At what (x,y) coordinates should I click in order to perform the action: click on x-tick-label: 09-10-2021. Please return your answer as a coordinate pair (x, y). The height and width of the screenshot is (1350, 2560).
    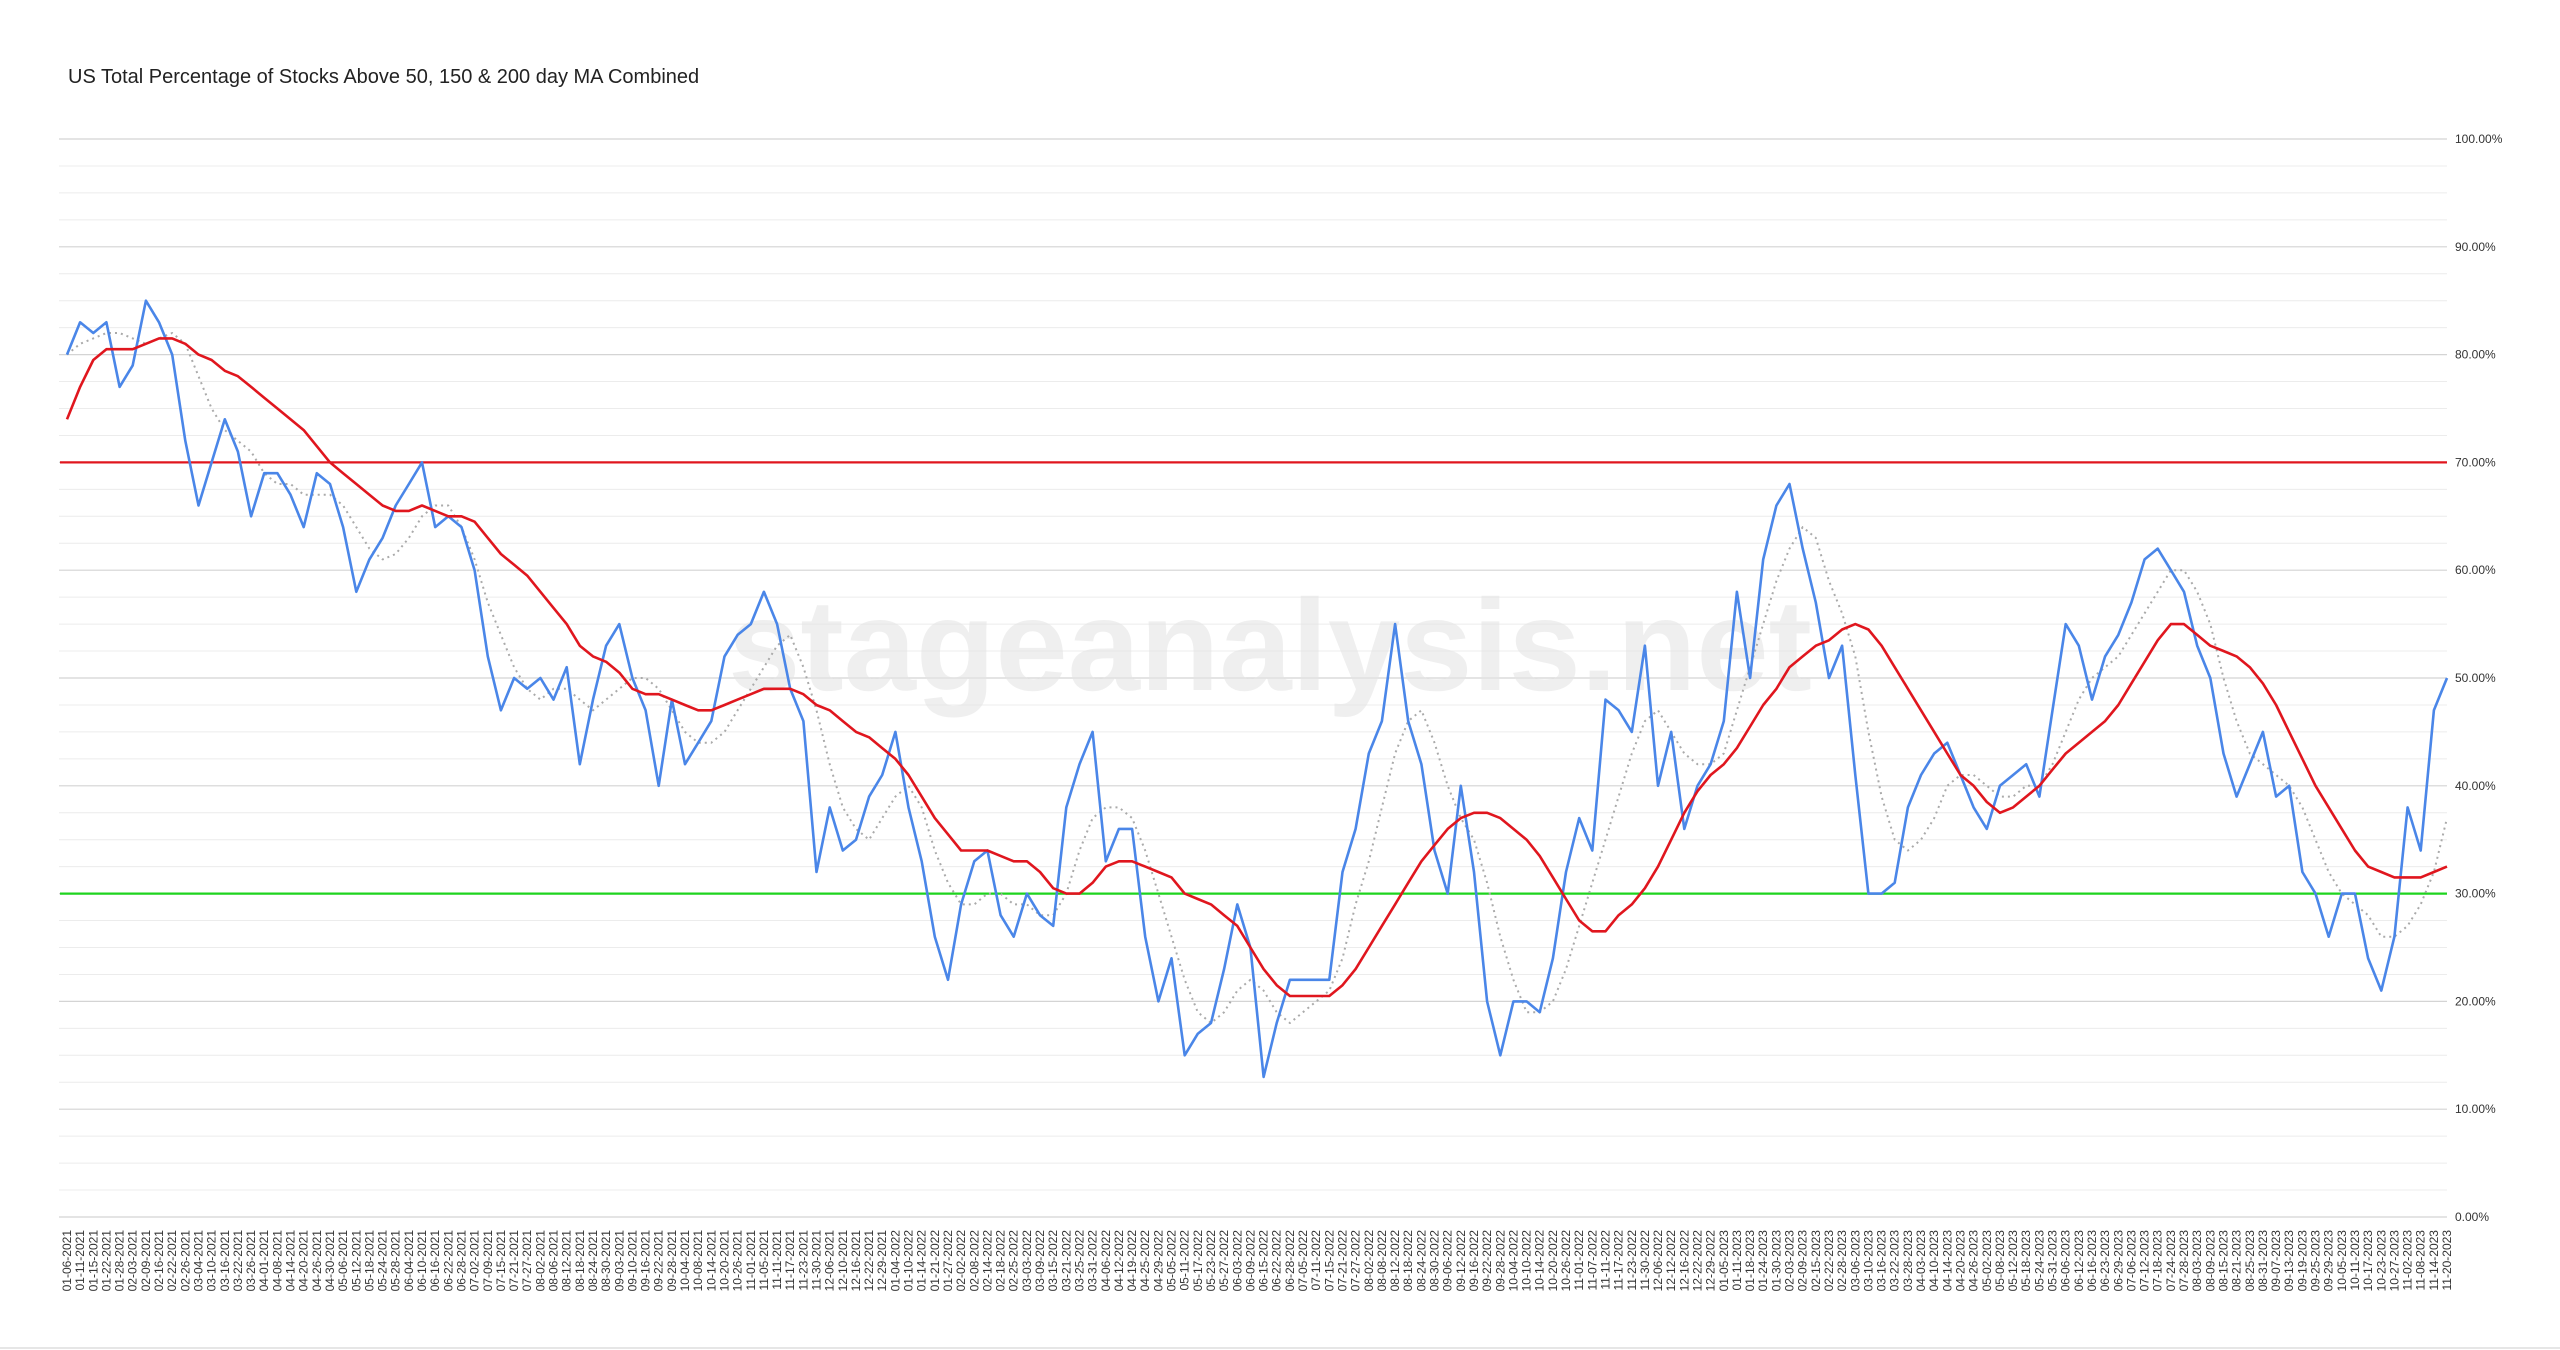
    Looking at the image, I should click on (632, 1261).